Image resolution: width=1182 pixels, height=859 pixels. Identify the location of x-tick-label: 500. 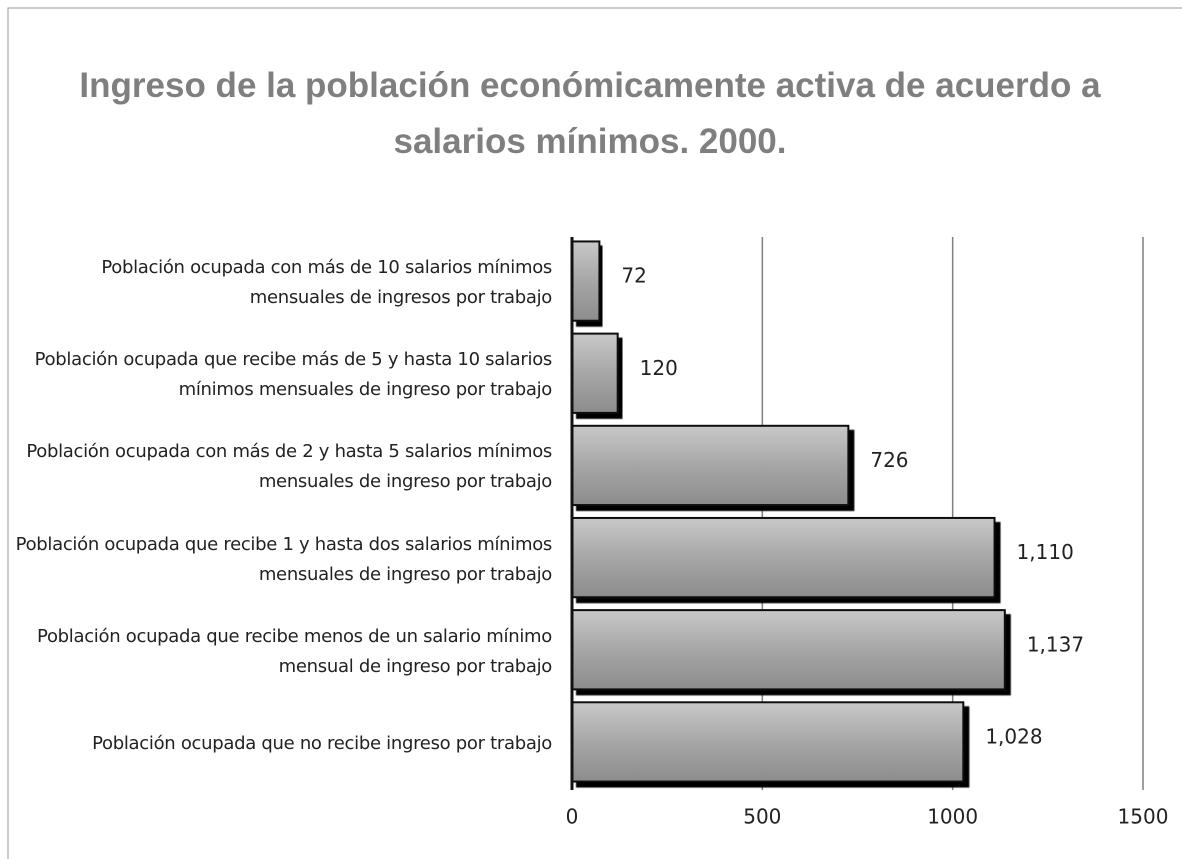
(762, 817).